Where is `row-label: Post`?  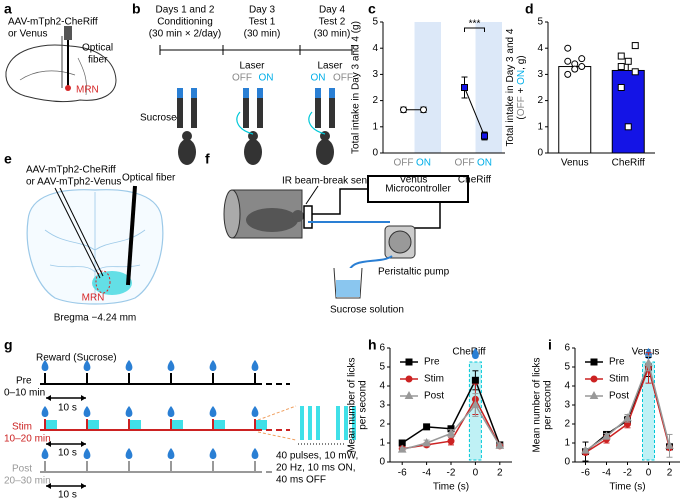
row-label: Post is located at coordinates (22, 469).